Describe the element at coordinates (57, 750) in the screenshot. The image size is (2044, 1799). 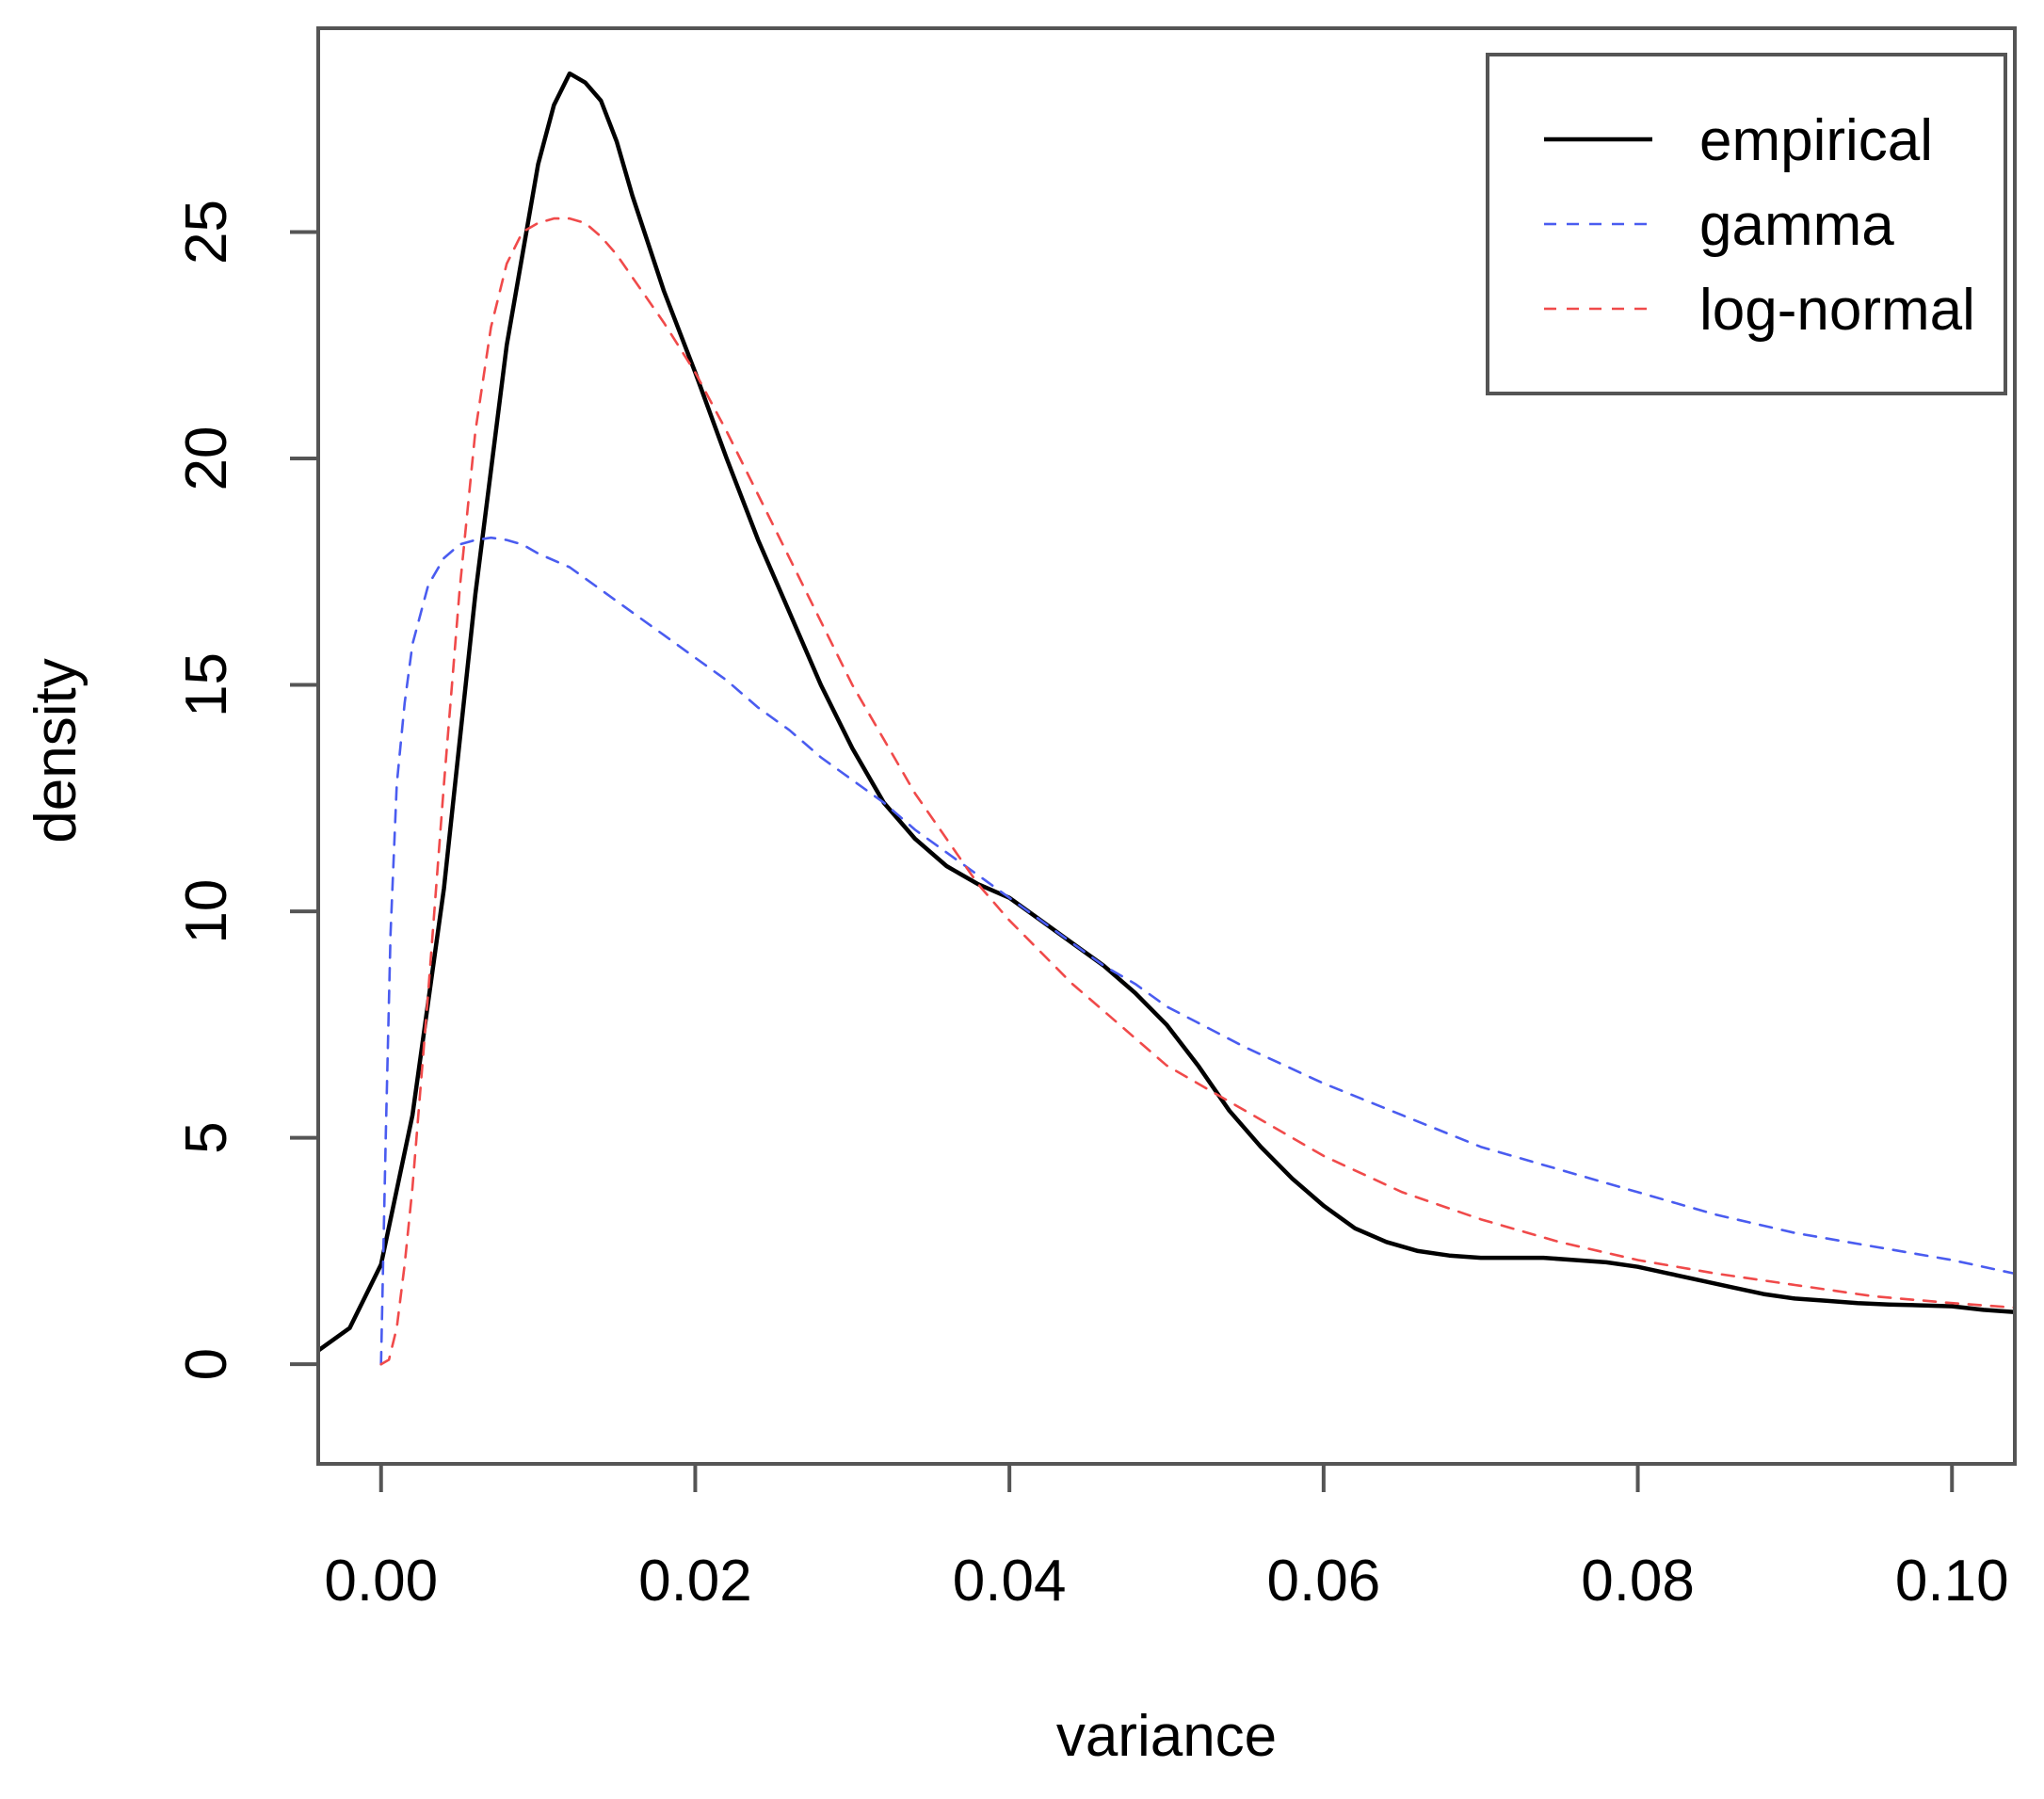
I see `y-axis-title: density` at that location.